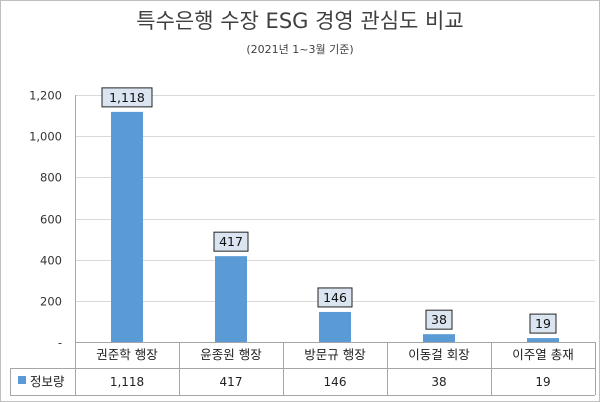 Image resolution: width=600 pixels, height=402 pixels. I want to click on y-axis: - 200 400 600 800 1,000 1,200, so click(52, 242).